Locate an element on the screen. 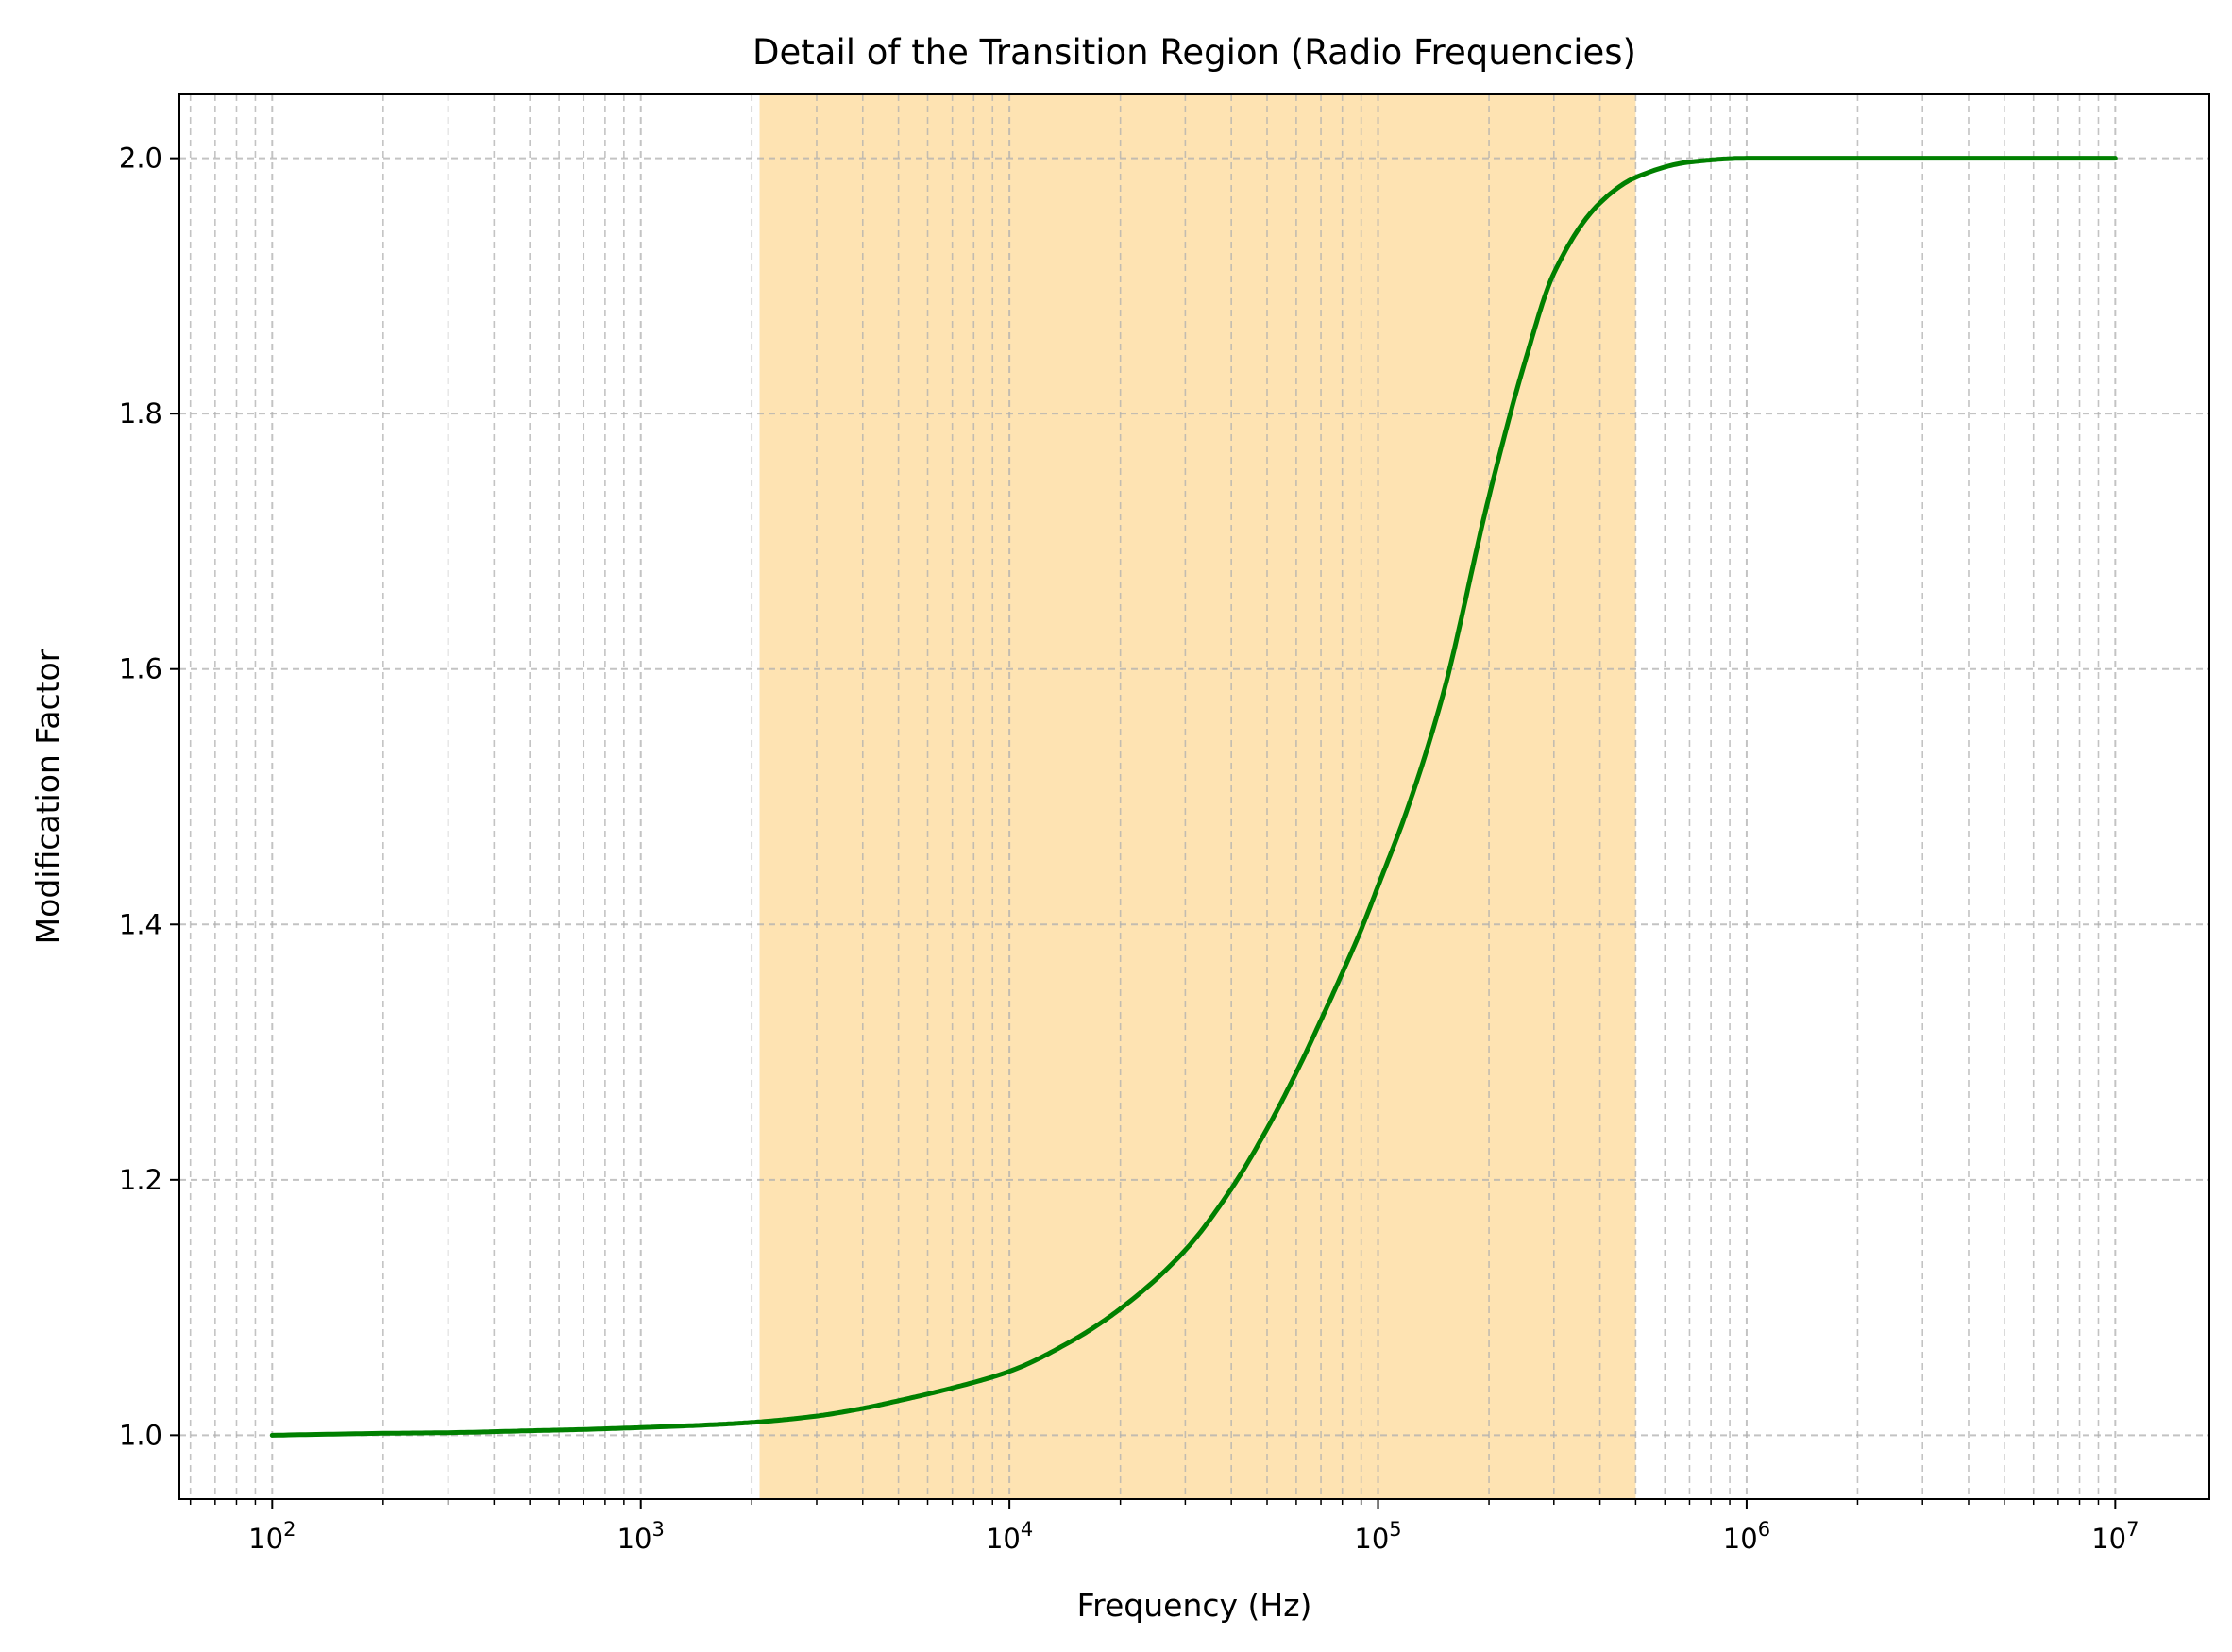 The image size is (2232, 1652). y-tick-label: 1.0 is located at coordinates (140, 1435).